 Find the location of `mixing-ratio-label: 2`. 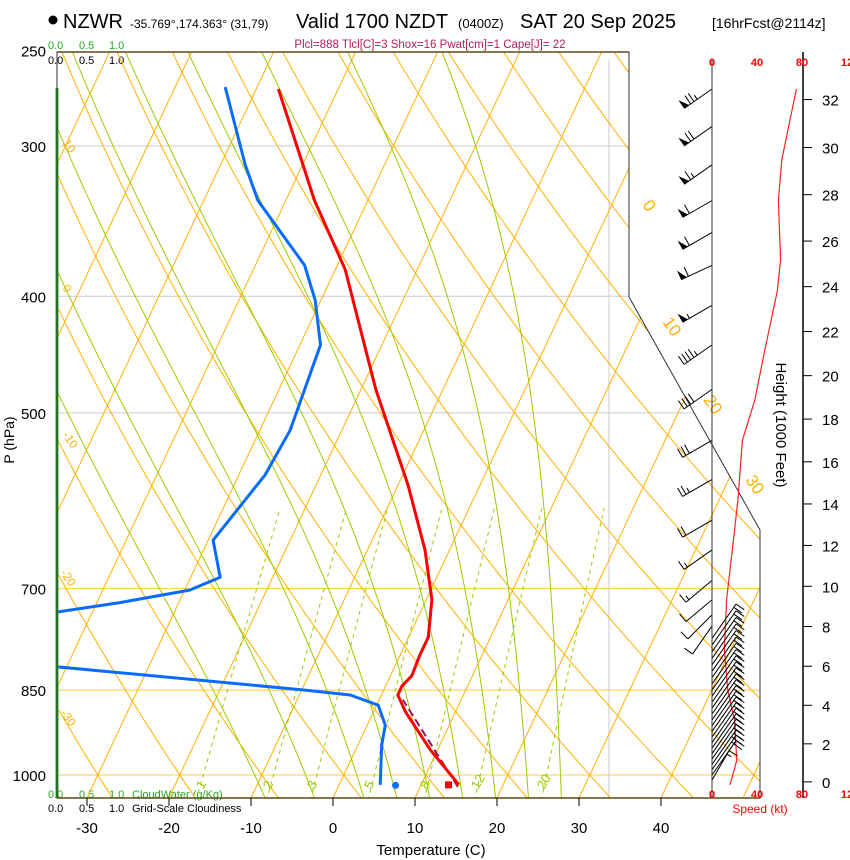

mixing-ratio-label: 2 is located at coordinates (268, 785).